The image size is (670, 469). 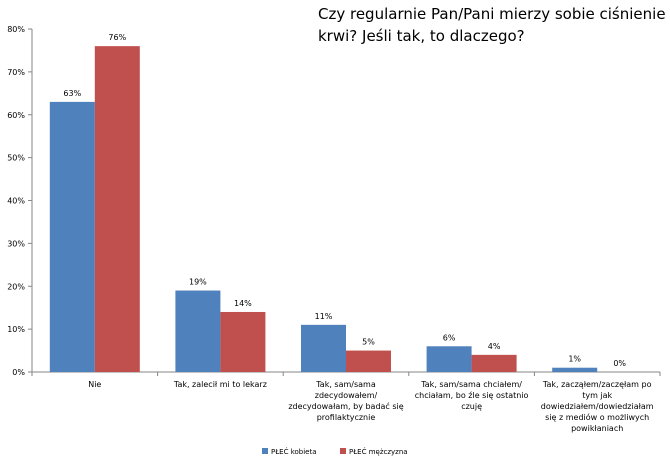 I want to click on x-category-label: zdecydowałam, by badać się, so click(x=345, y=406).